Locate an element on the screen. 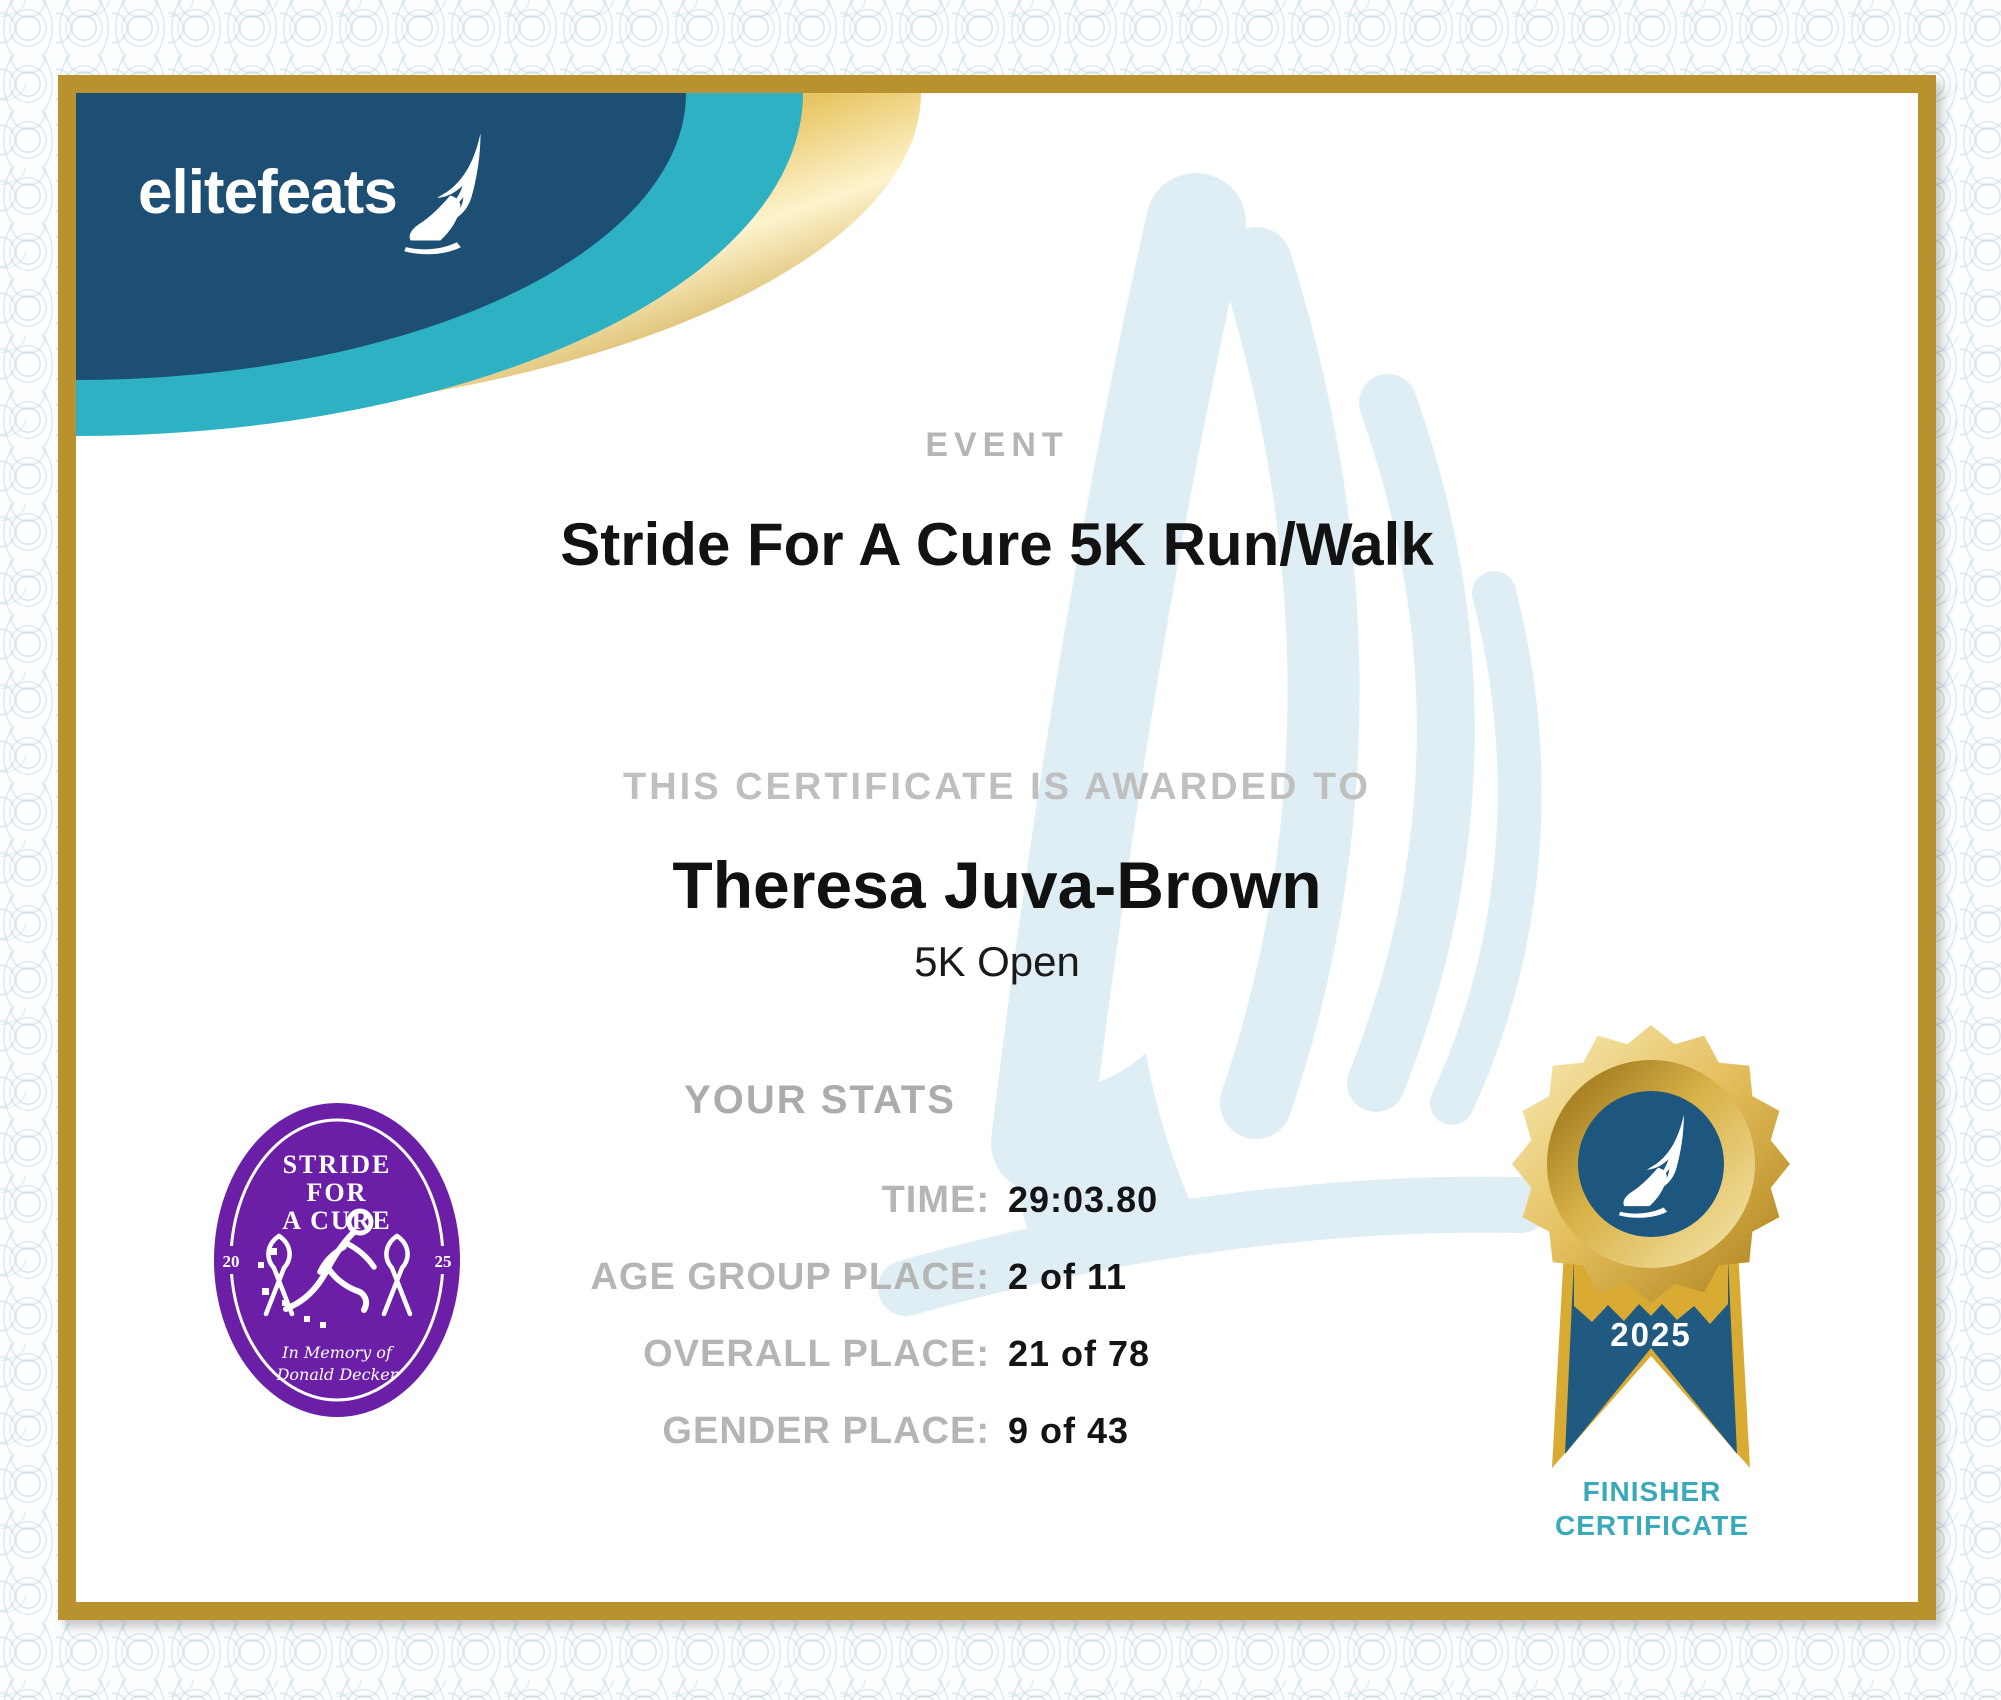 The width and height of the screenshot is (2001, 1700). award-year: 2025 is located at coordinates (1650, 1334).